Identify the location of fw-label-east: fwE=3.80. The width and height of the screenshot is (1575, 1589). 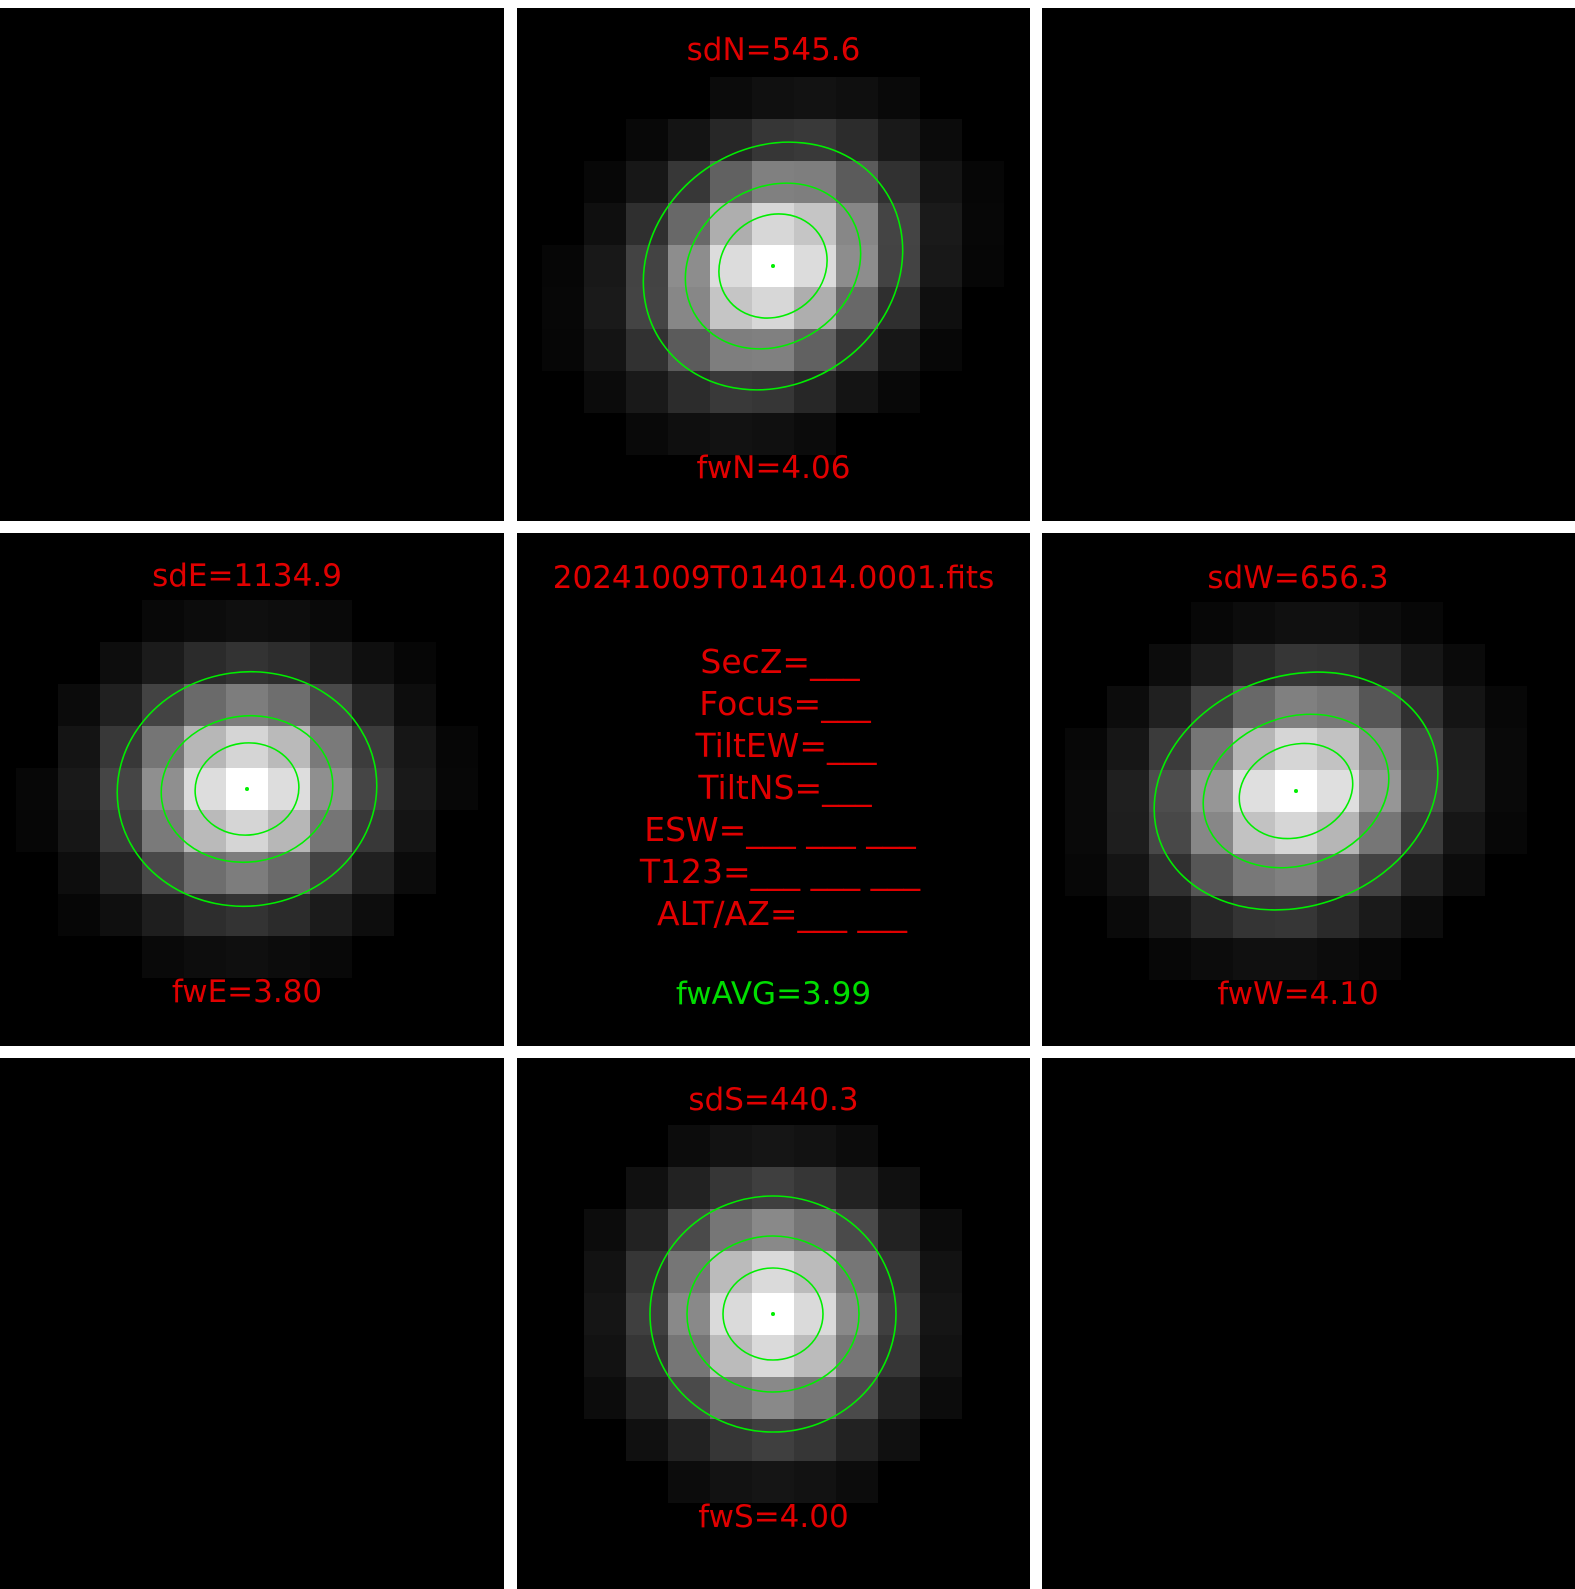
(247, 992).